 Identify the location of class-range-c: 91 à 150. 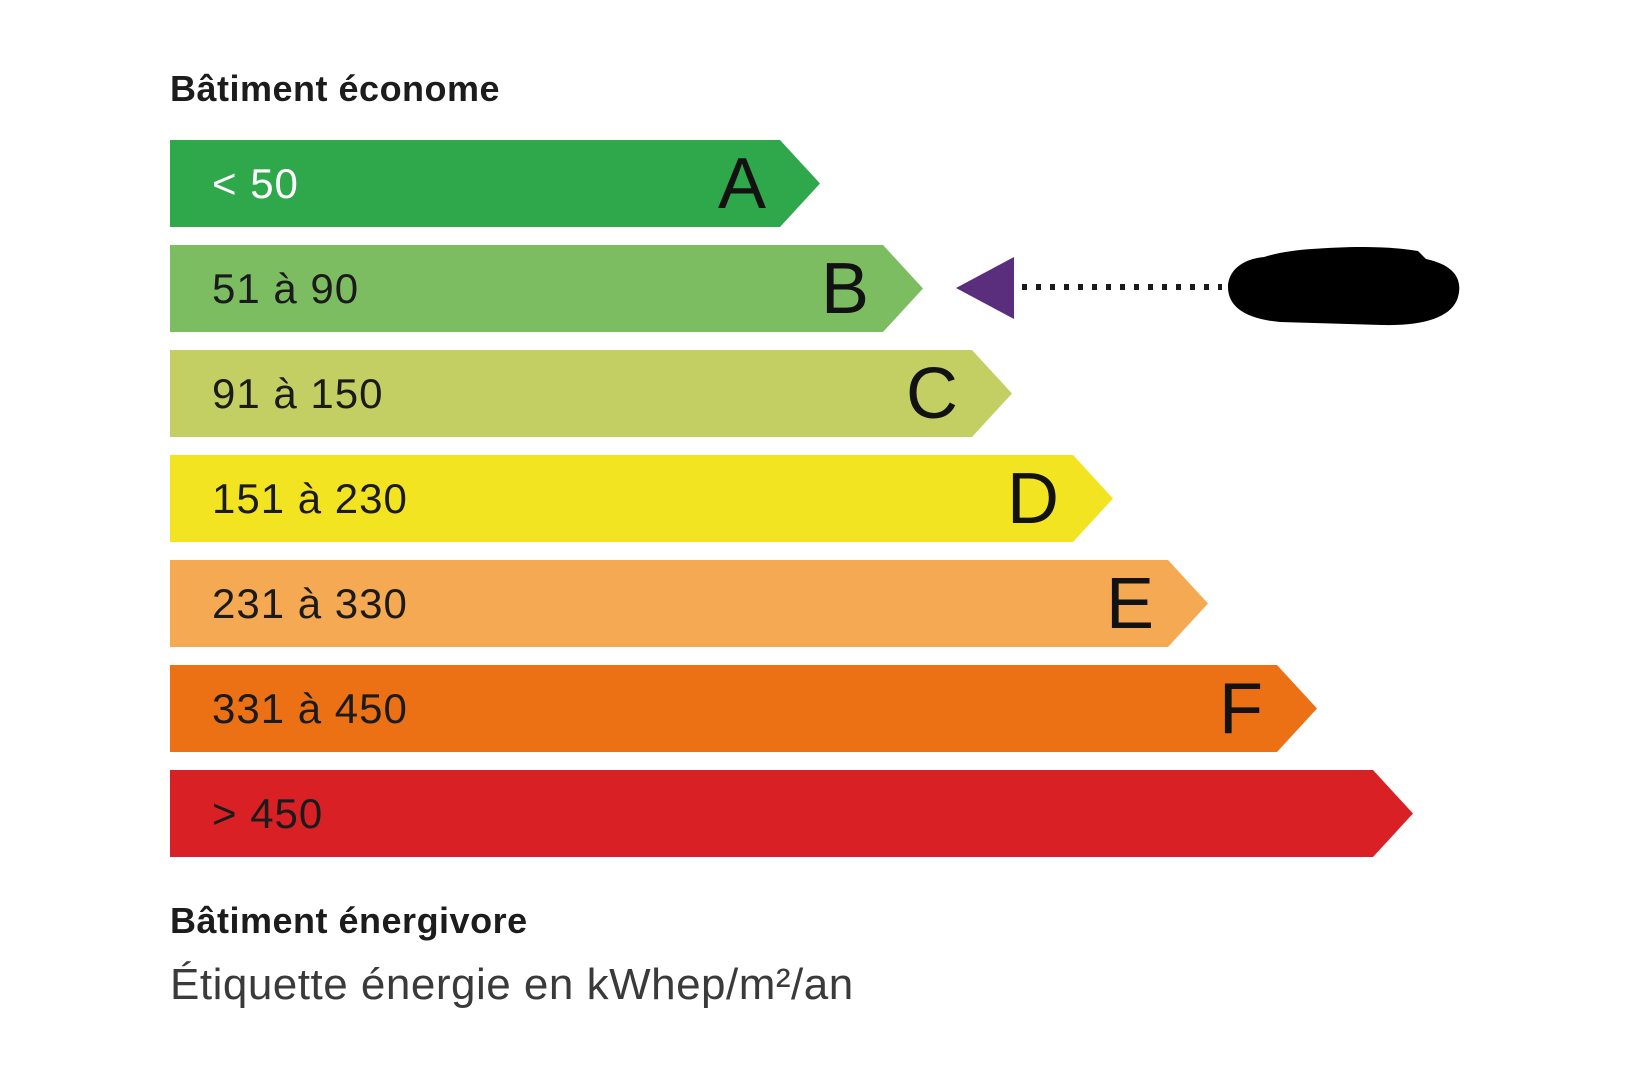
(298, 393).